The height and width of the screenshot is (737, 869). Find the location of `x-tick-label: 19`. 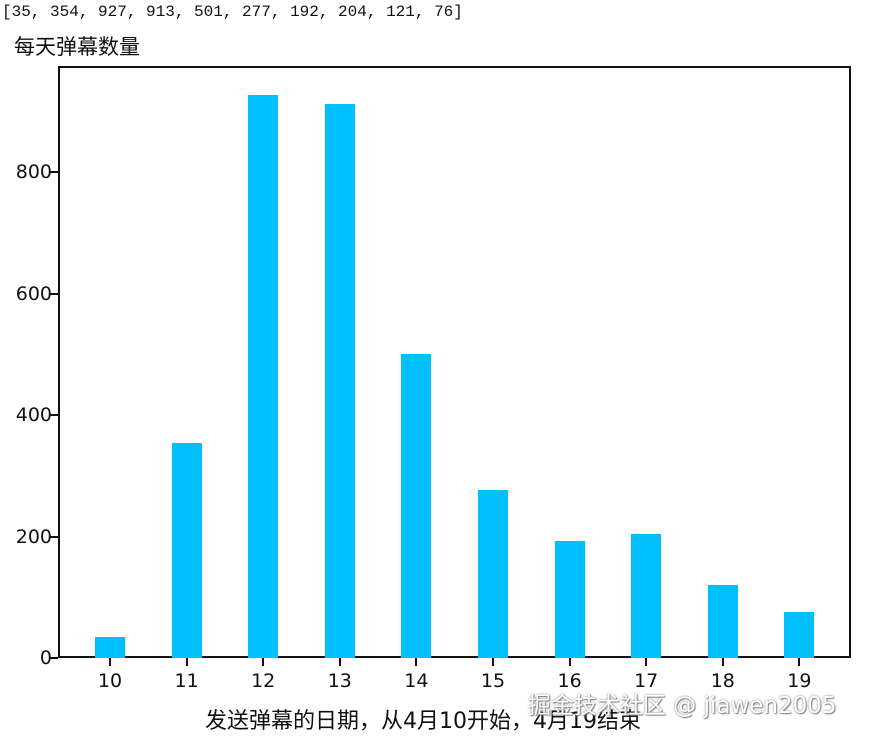

x-tick-label: 19 is located at coordinates (799, 681).